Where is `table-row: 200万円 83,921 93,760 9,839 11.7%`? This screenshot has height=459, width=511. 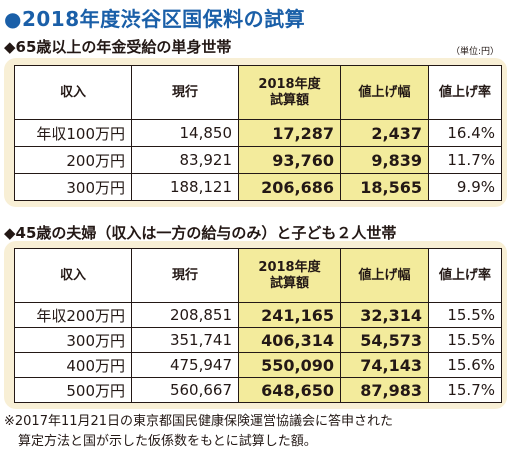 table-row: 200万円 83,921 93,760 9,839 11.7% is located at coordinates (258, 160).